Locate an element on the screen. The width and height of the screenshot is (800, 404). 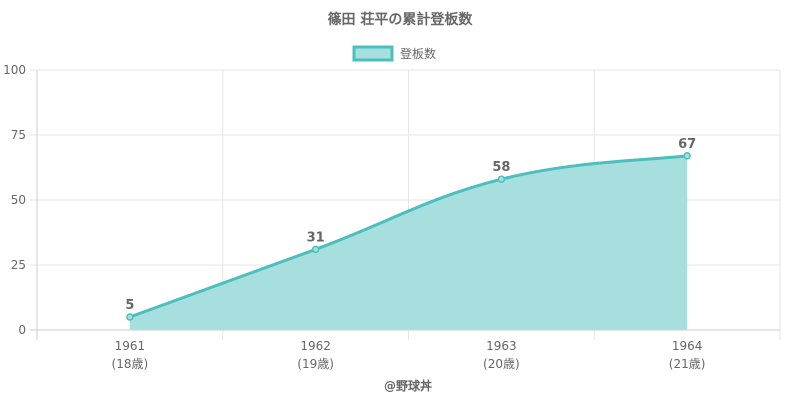
data-label: 58 is located at coordinates (501, 167).